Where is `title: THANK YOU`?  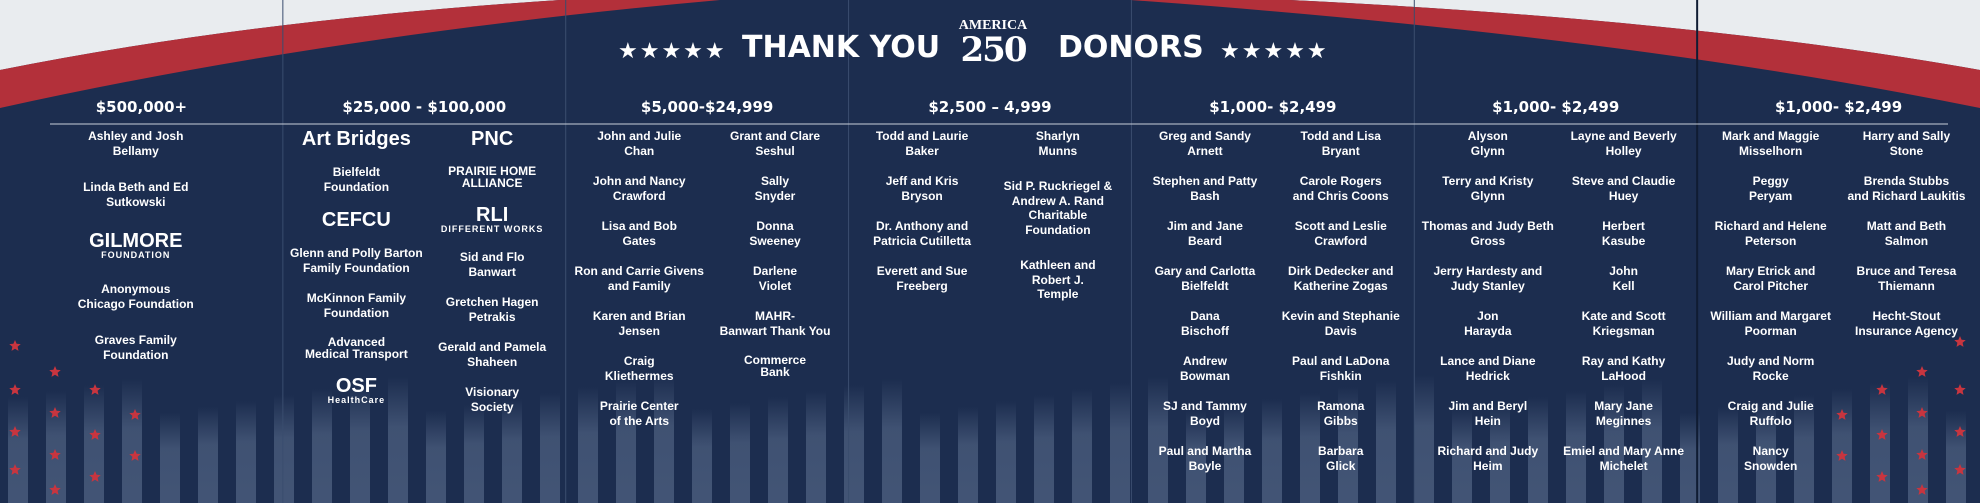
title: THANK YOU is located at coordinates (841, 47).